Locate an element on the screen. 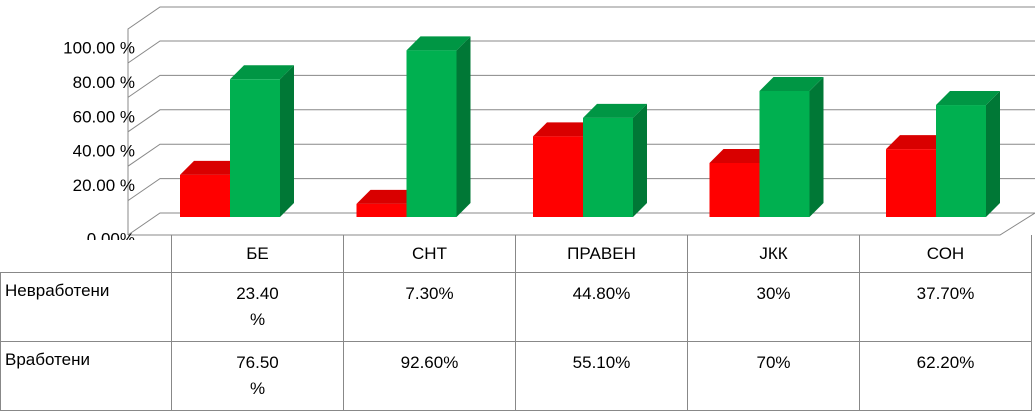 This screenshot has height=411, width=1035. value-cell: 92.60% is located at coordinates (429, 376).